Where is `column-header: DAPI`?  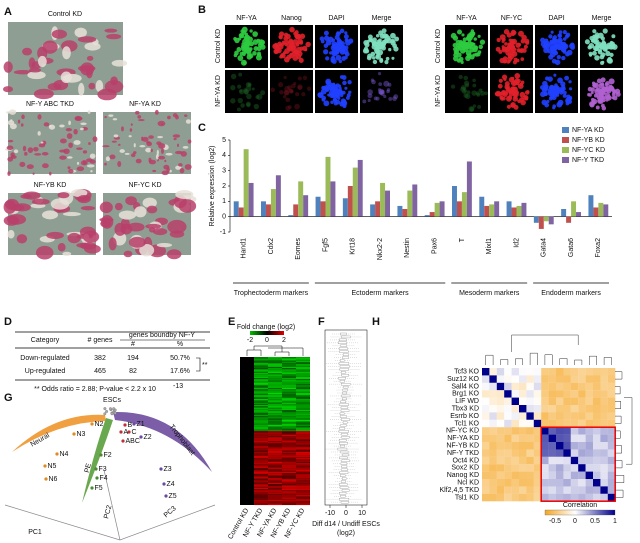 column-header: DAPI is located at coordinates (336, 18).